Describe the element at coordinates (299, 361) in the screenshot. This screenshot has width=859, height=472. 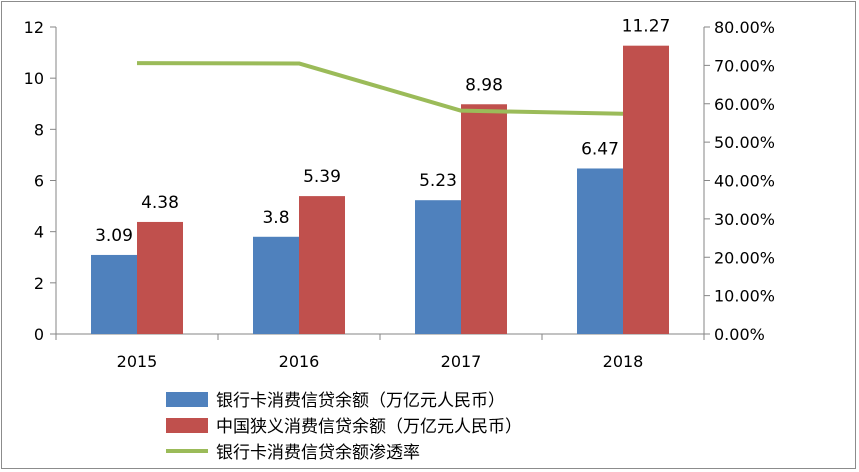
I see `x-axis-category-label: 2016` at that location.